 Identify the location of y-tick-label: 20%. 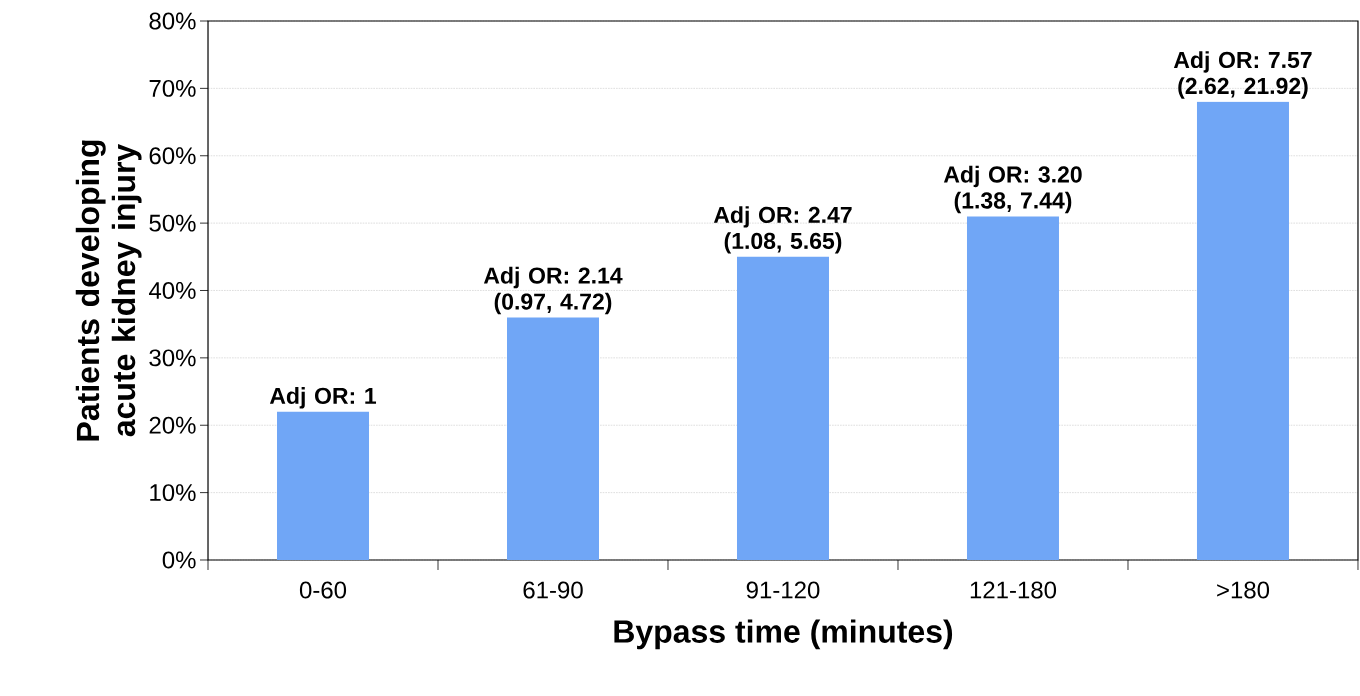
(172, 425).